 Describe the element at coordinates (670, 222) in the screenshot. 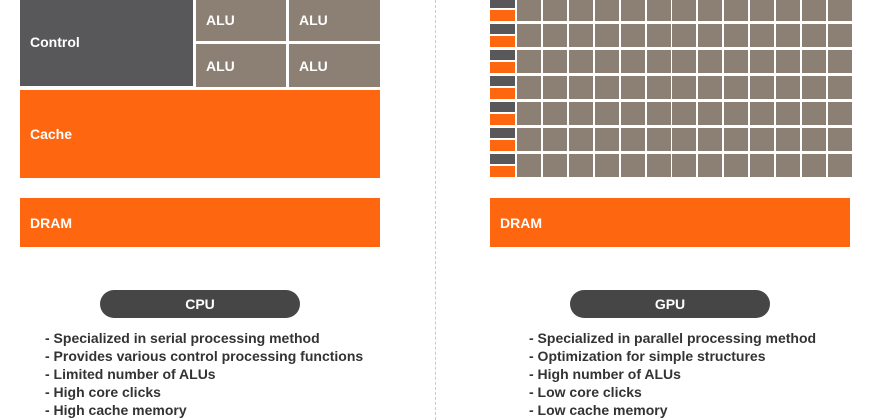

I see `gpu-dram-block: DRAM` at that location.